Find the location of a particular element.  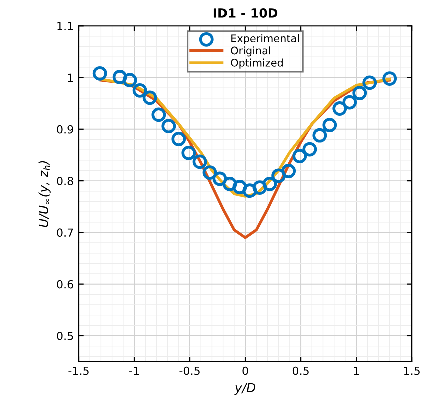

x-tick-label: -1.5 is located at coordinates (78, 371).